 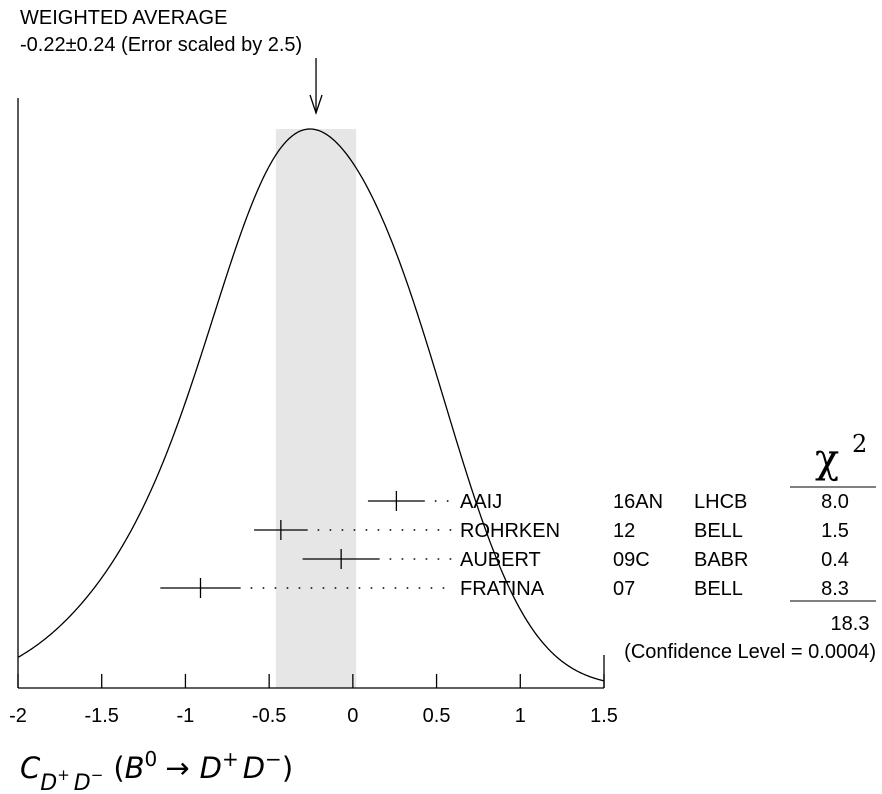 I want to click on measurement-experiment: BABR, so click(x=721, y=560).